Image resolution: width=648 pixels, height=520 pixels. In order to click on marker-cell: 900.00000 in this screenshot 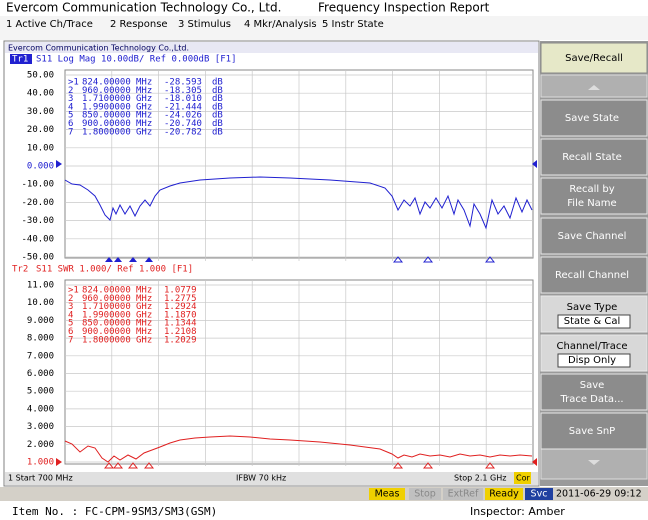, I will do `click(106, 332)`.